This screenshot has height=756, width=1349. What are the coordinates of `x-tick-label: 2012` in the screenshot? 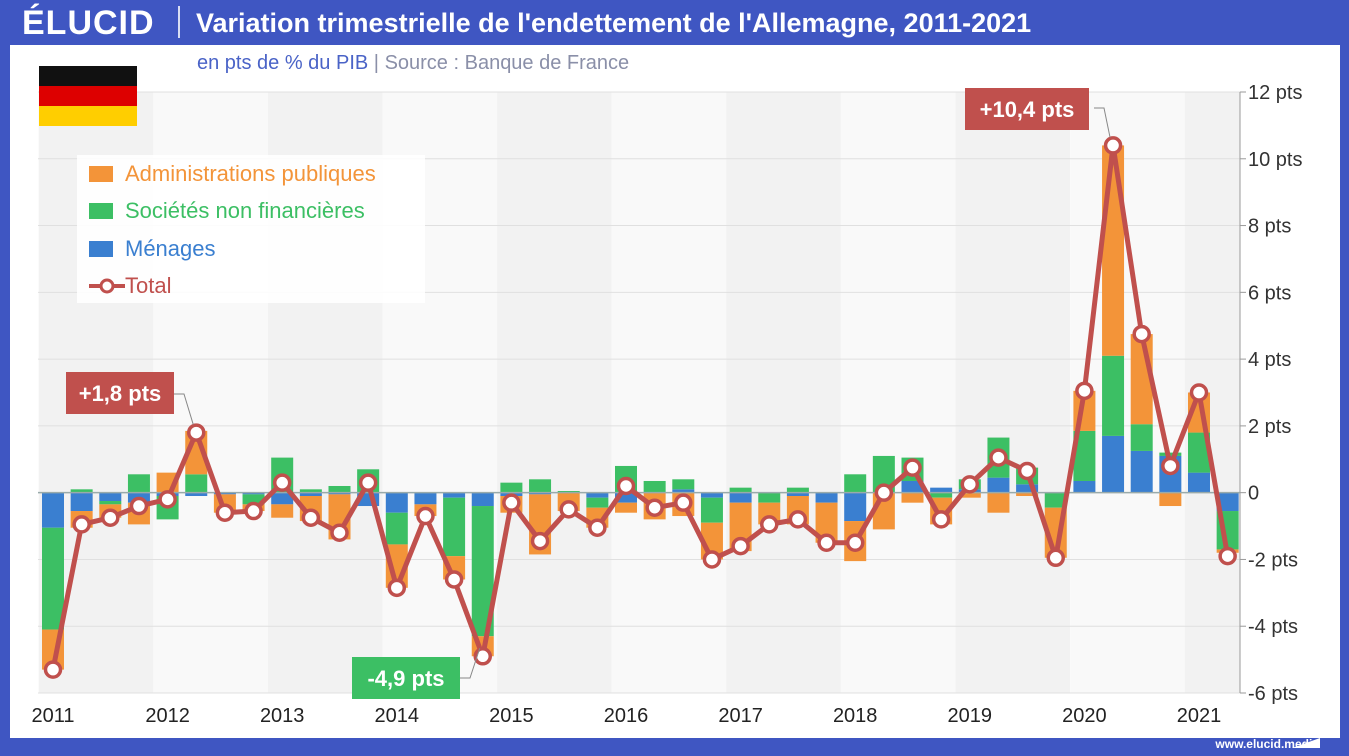 It's located at (167, 716).